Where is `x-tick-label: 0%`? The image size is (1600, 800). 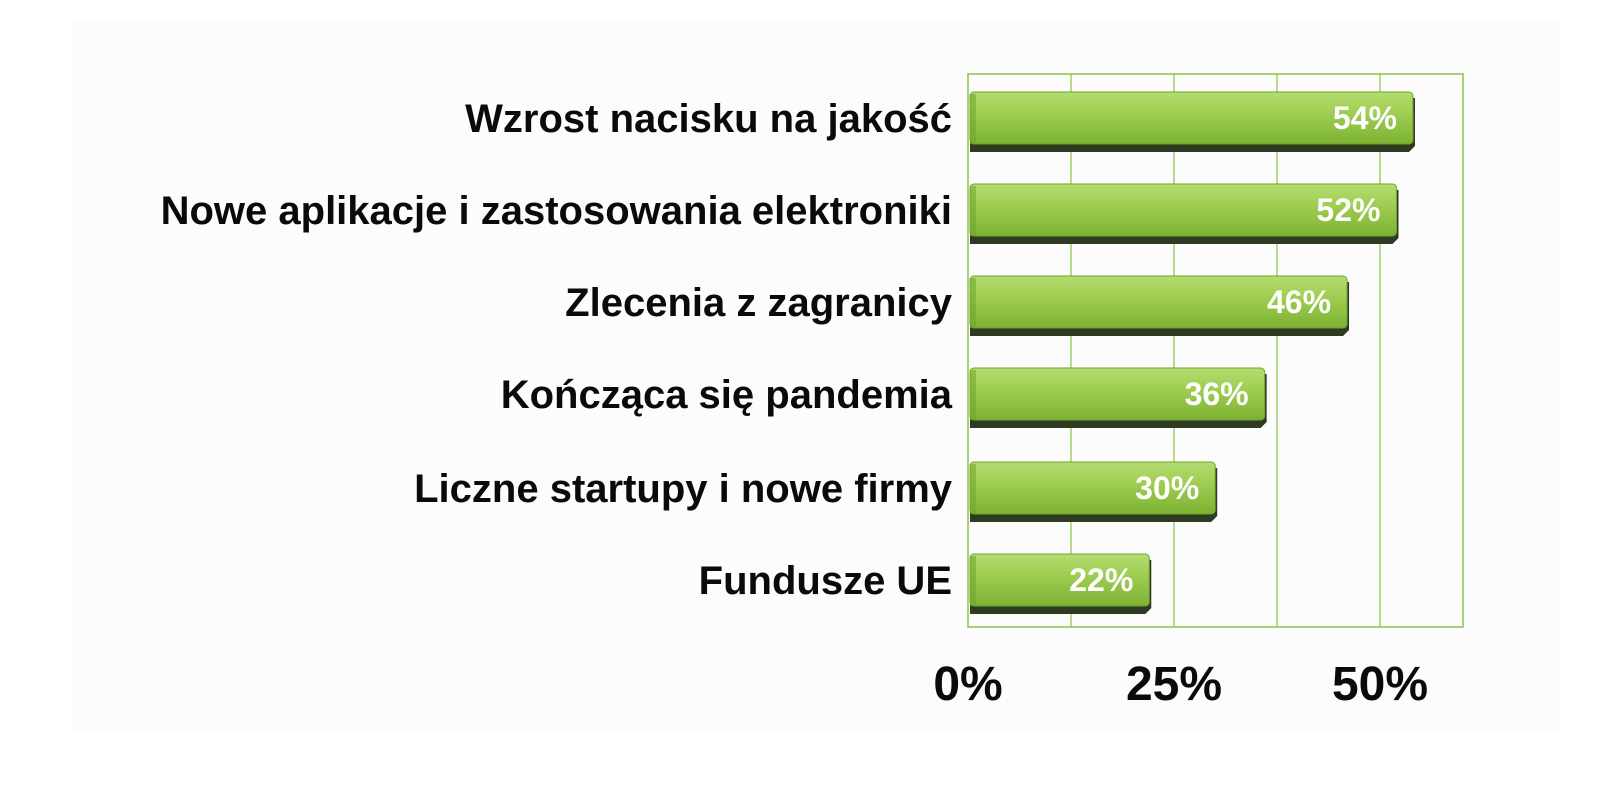
x-tick-label: 0% is located at coordinates (967, 684).